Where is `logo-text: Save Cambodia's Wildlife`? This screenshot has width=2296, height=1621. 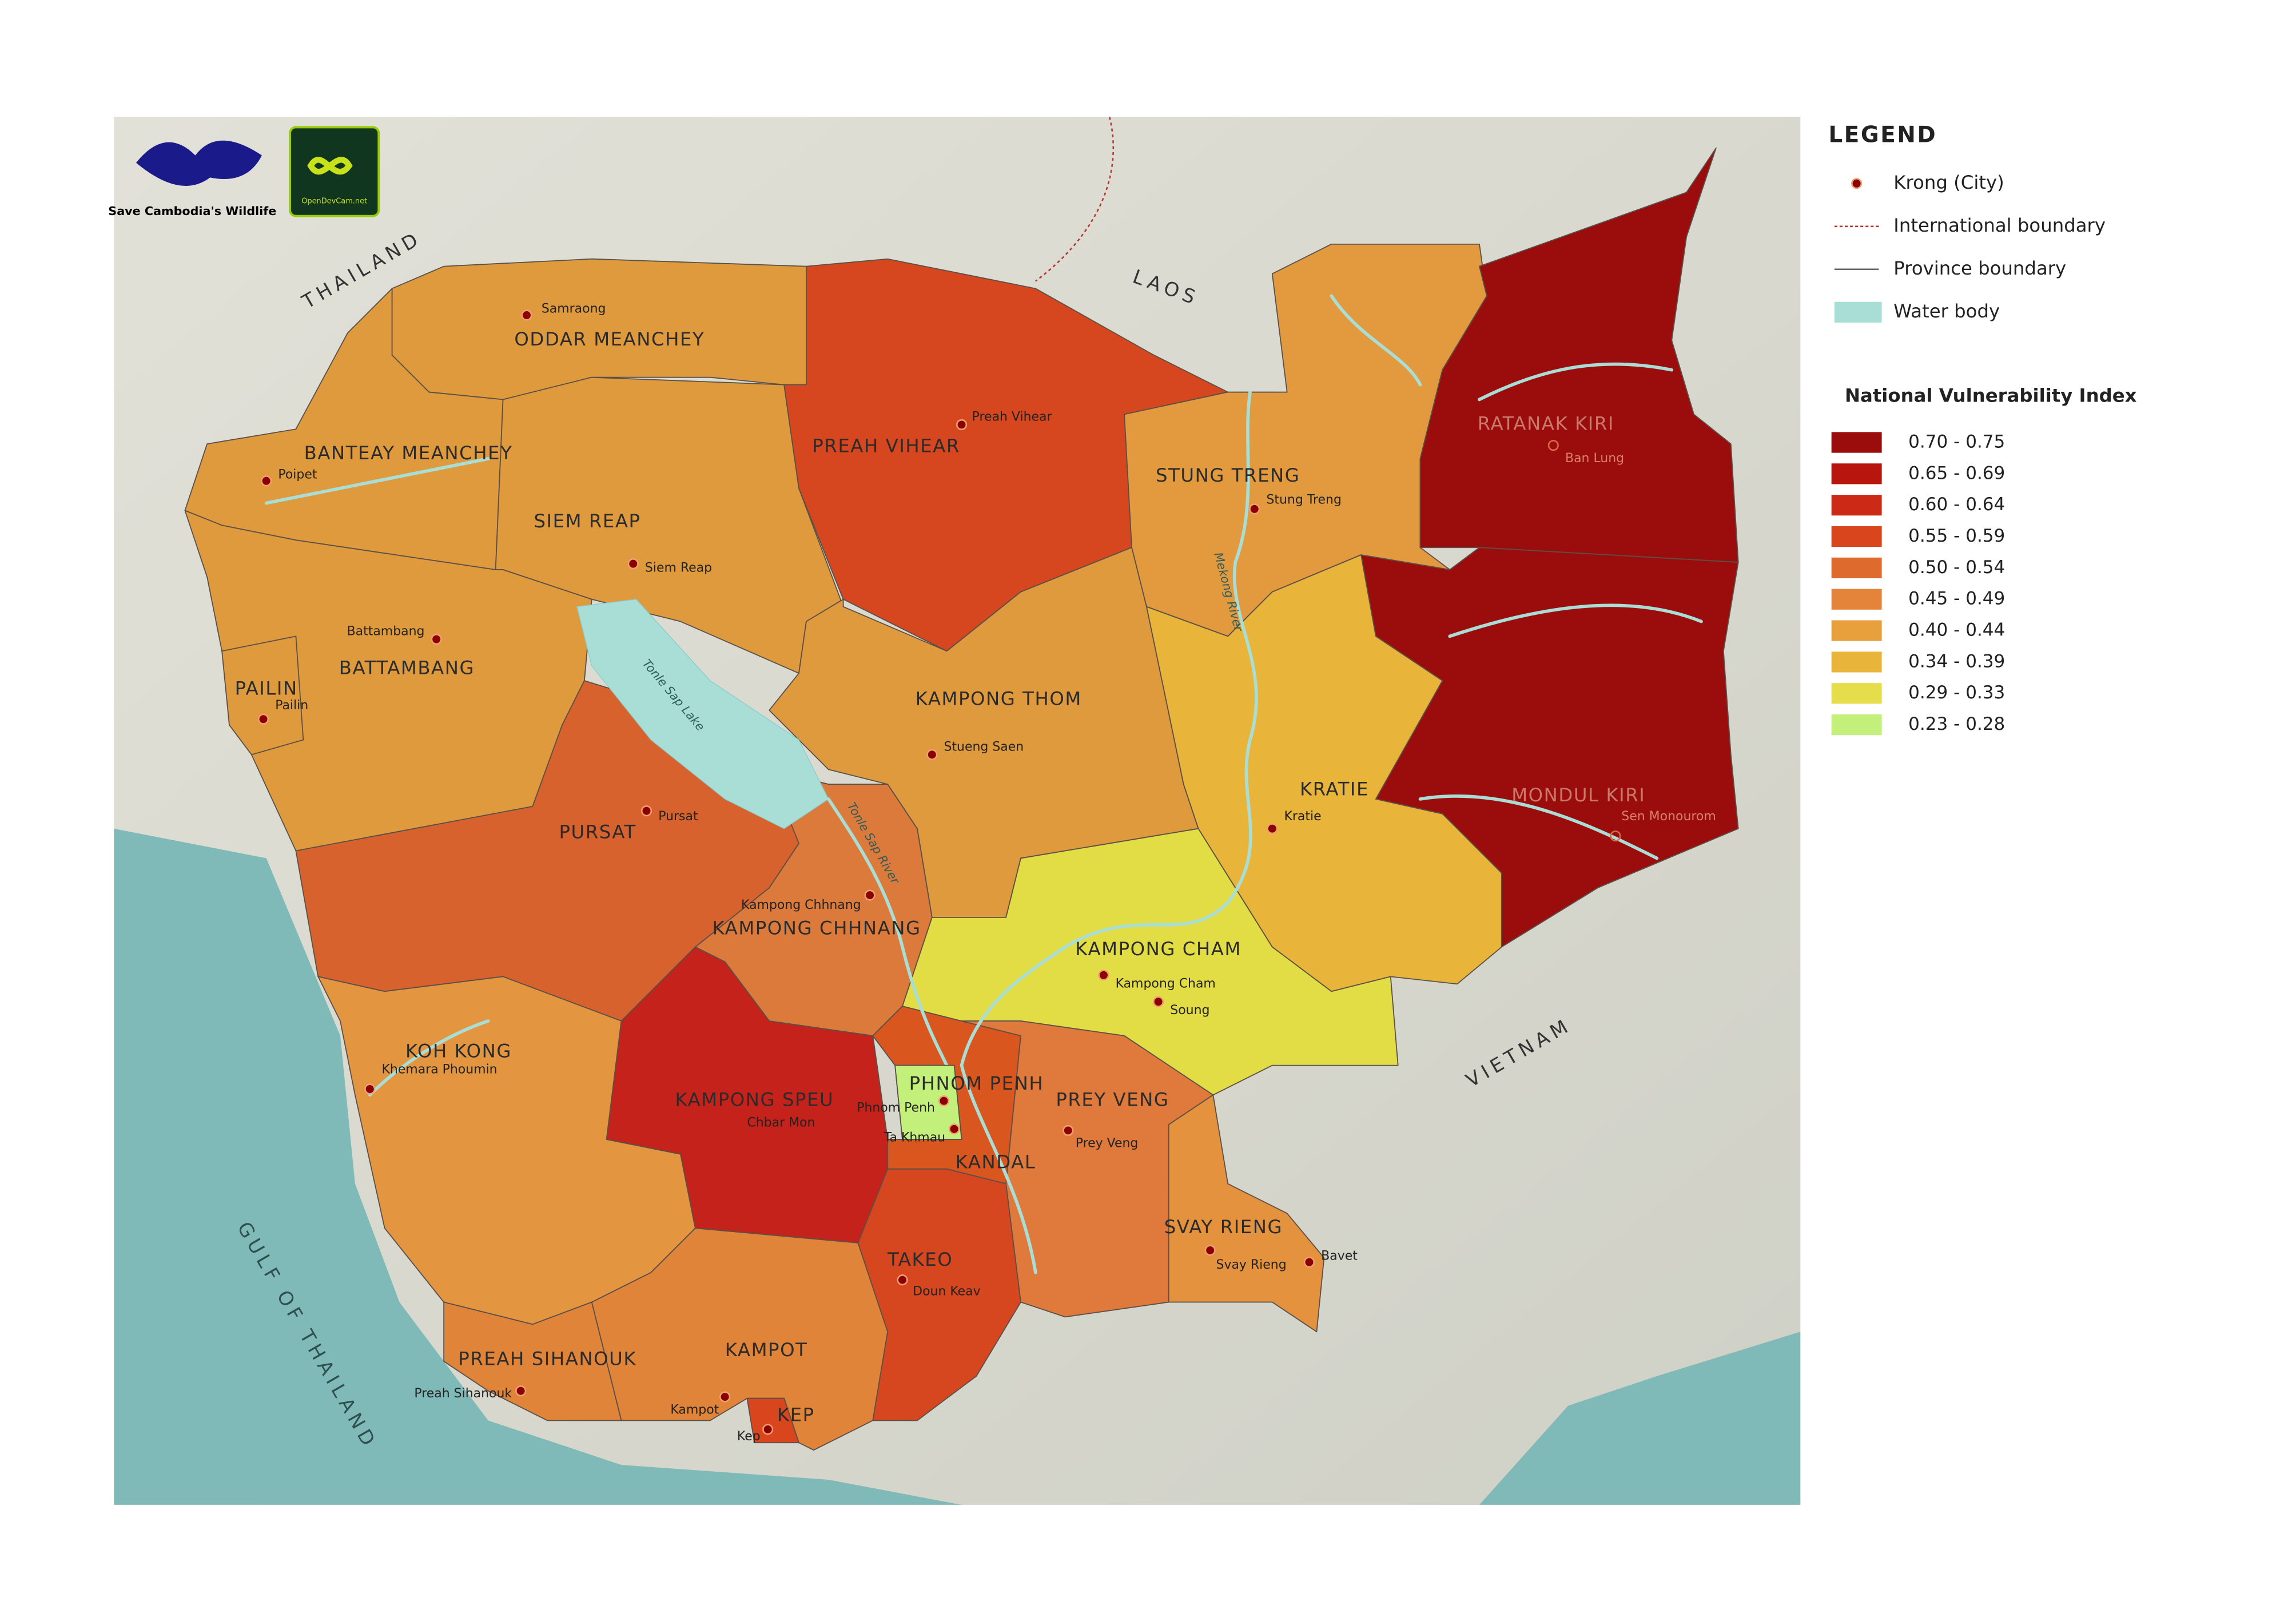
logo-text: Save Cambodia's Wildlife is located at coordinates (192, 211).